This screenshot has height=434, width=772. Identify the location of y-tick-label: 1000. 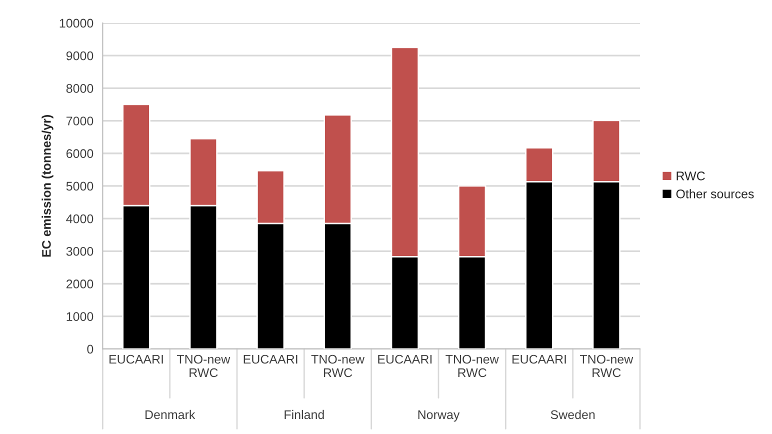
(80, 316).